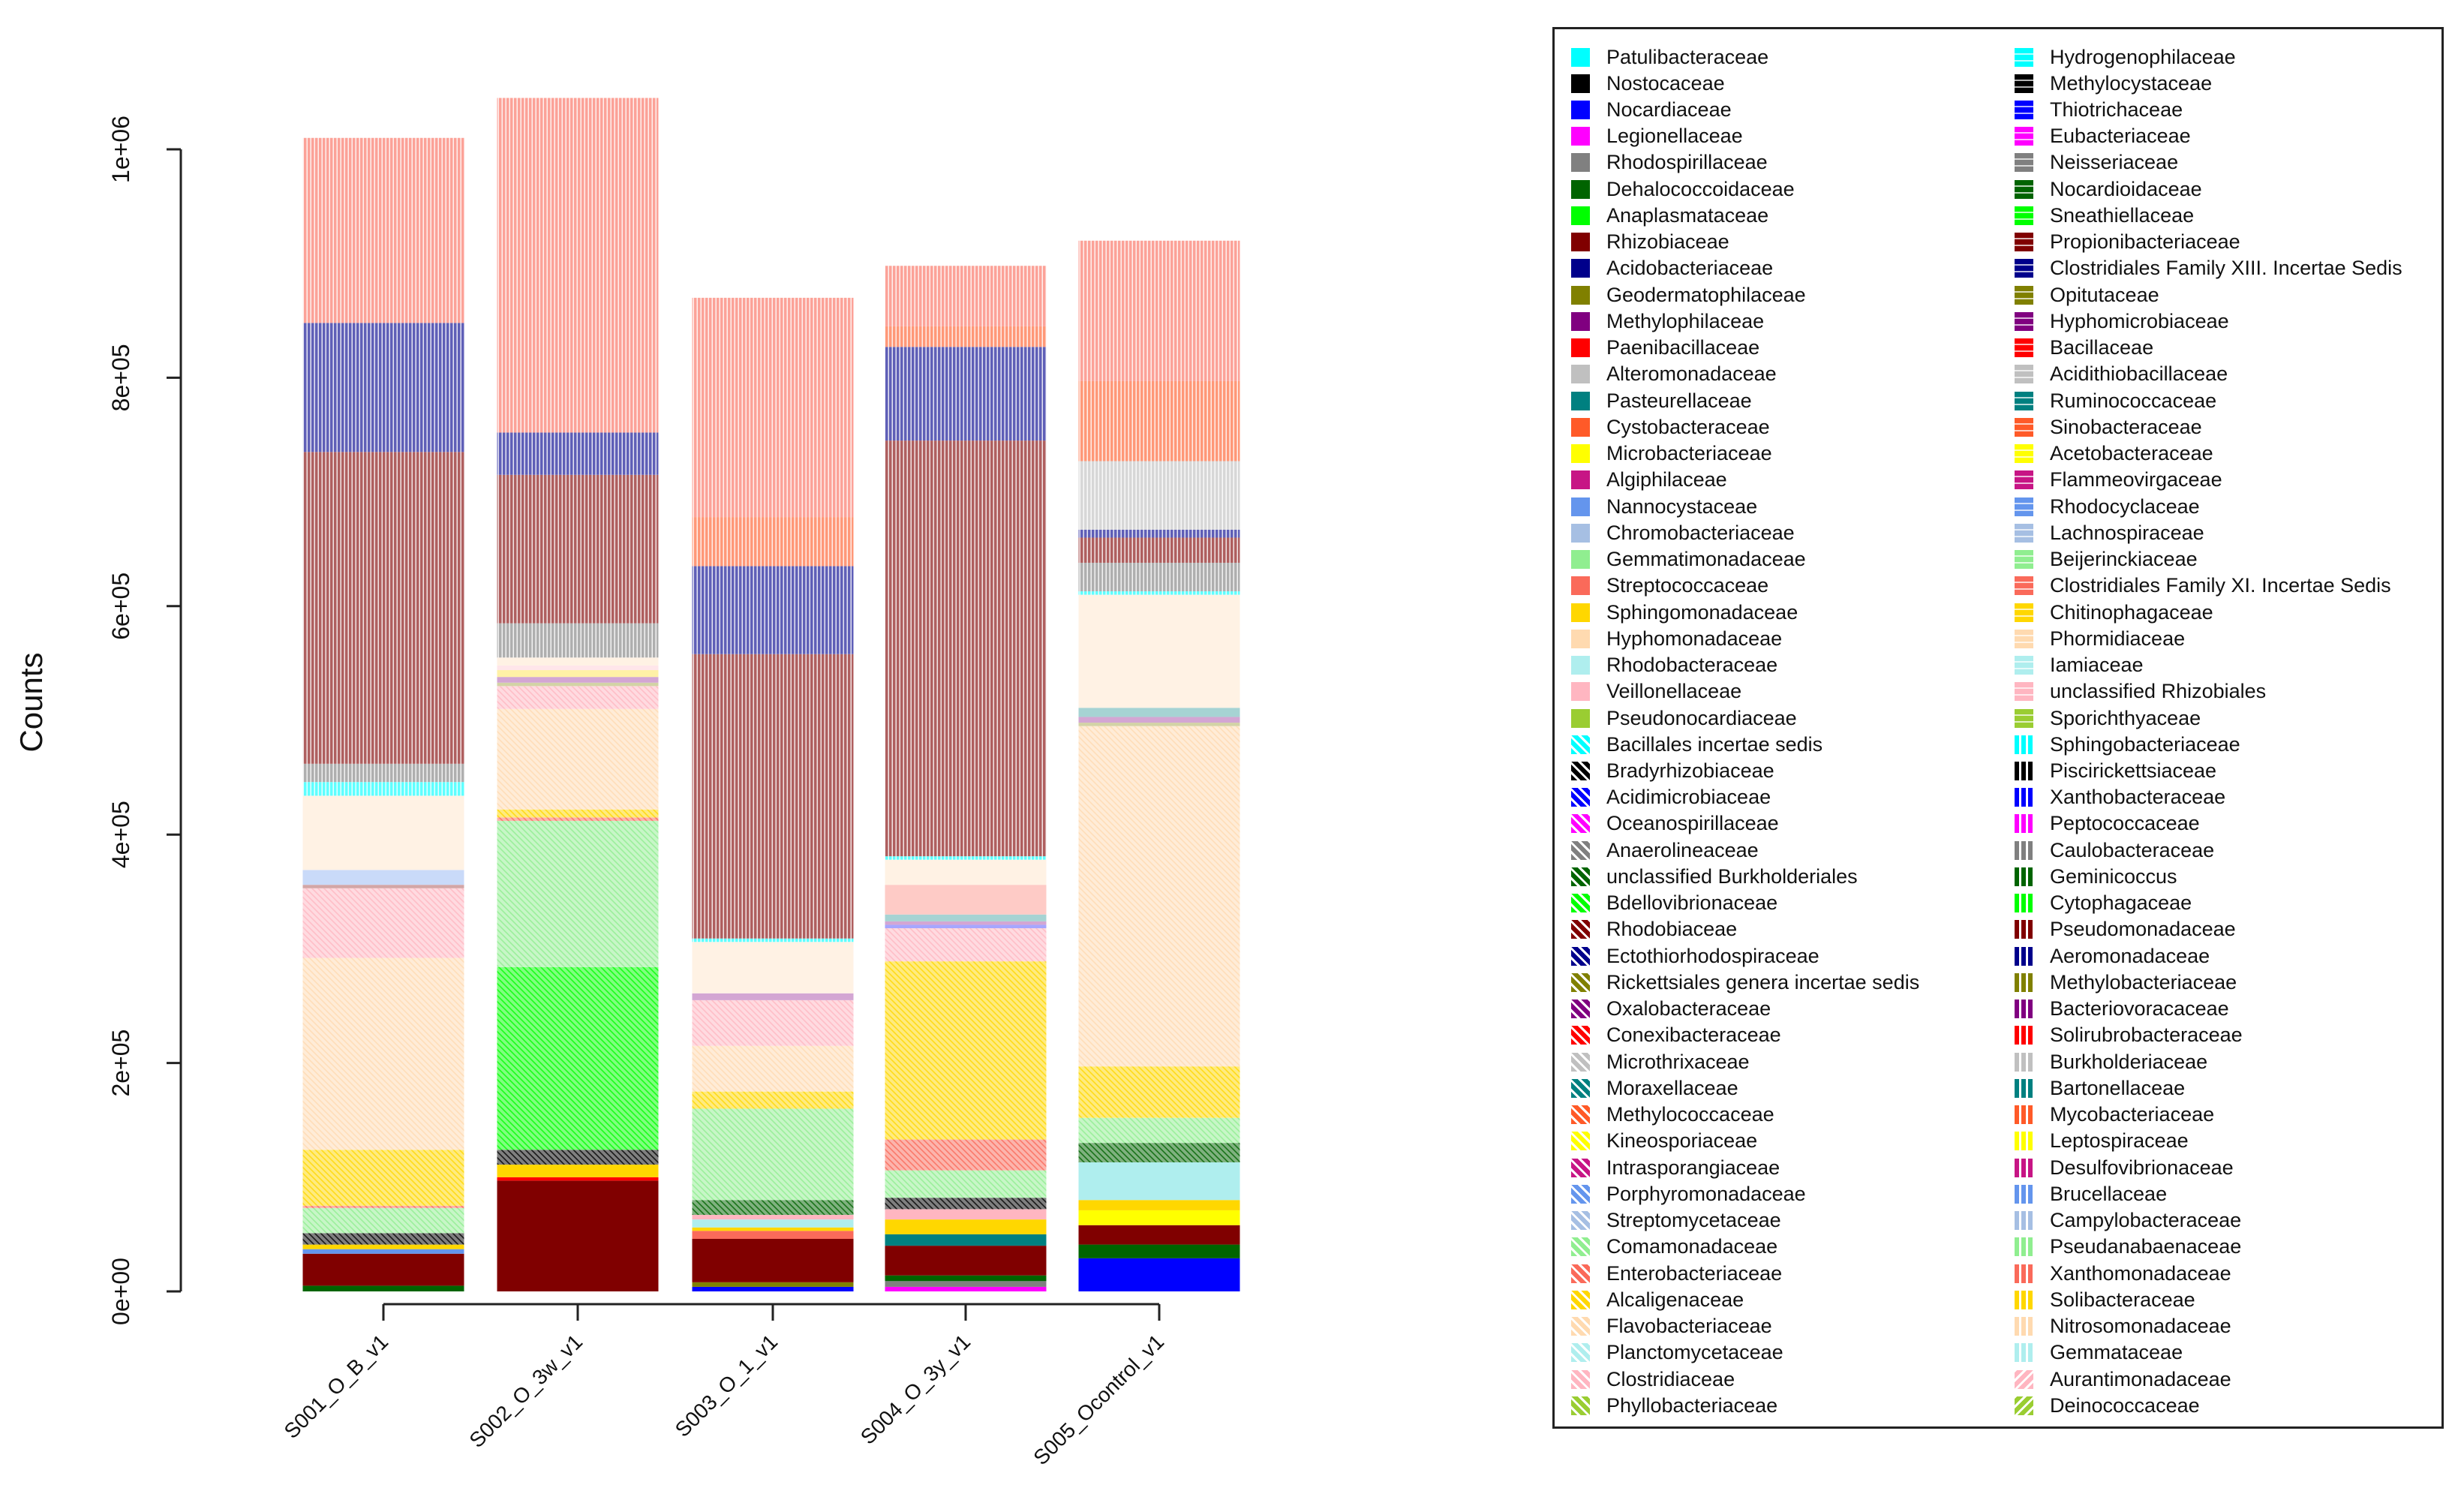 The height and width of the screenshot is (1488, 2464). Describe the element at coordinates (773, 794) in the screenshot. I see `bar-S003_O_1_v1` at that location.